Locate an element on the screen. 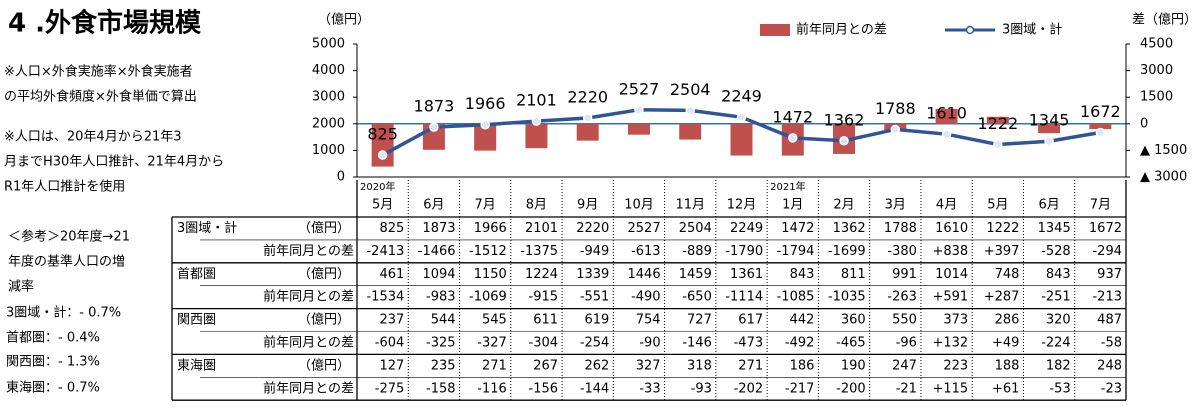 Image resolution: width=1200 pixels, height=414 pixels. table-value: 223 is located at coordinates (955, 365).